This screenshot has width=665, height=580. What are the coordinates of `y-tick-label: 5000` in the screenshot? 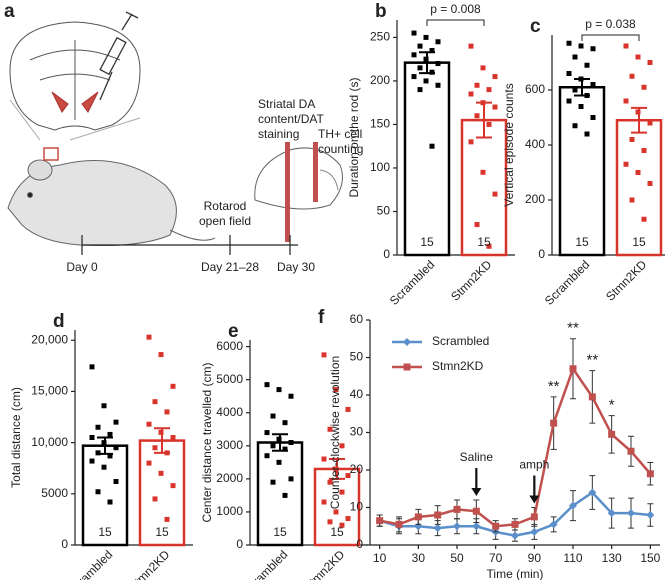 It's located at (54, 493).